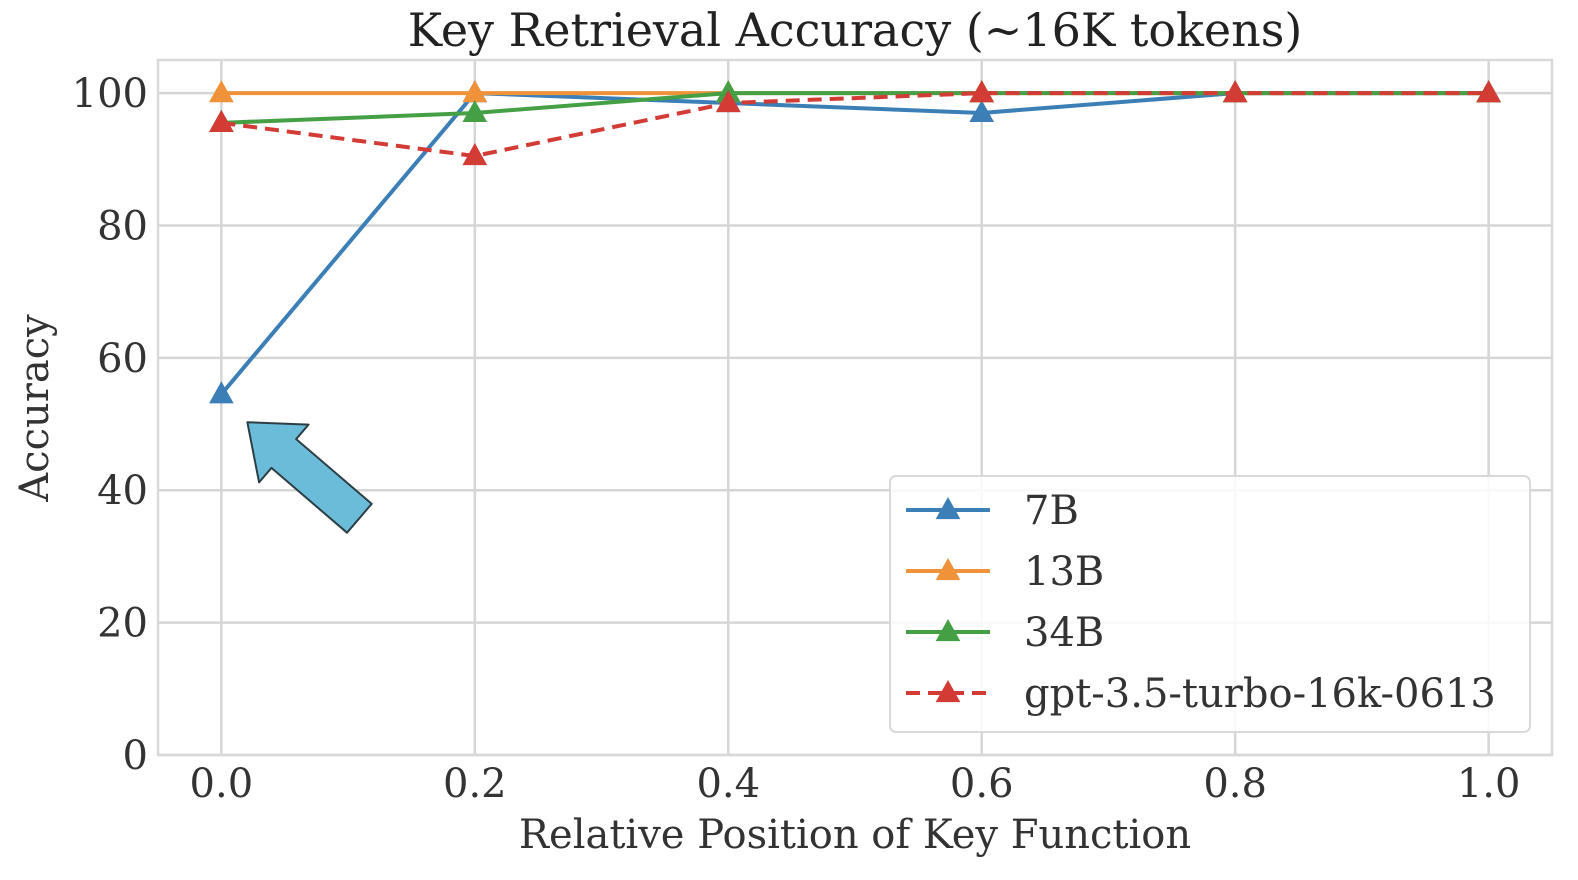 This screenshot has width=1578, height=880. I want to click on legend-label: 7B, so click(1051, 511).